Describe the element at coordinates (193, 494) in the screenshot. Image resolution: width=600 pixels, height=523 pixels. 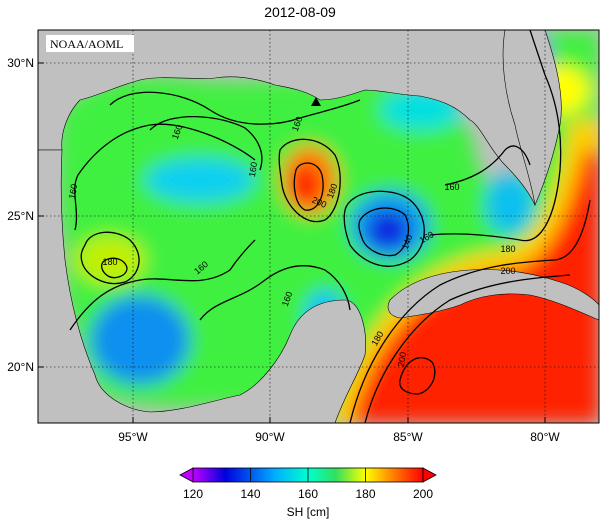
I see `colorbar-tick-label: 120` at that location.